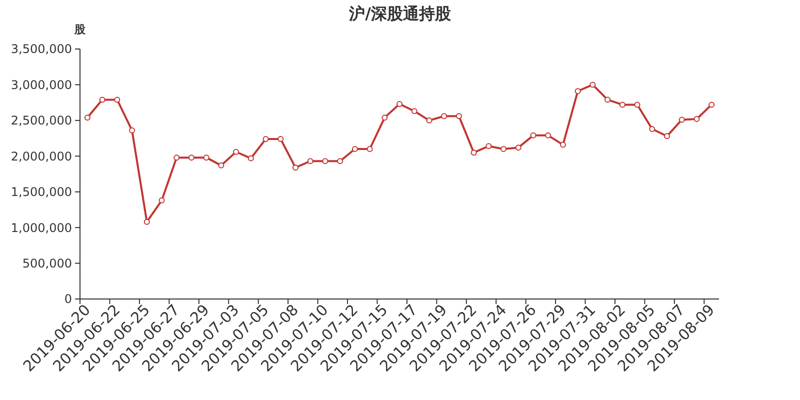 The image size is (800, 400). Describe the element at coordinates (41, 192) in the screenshot. I see `y-tick-label: 1,500,000` at that location.